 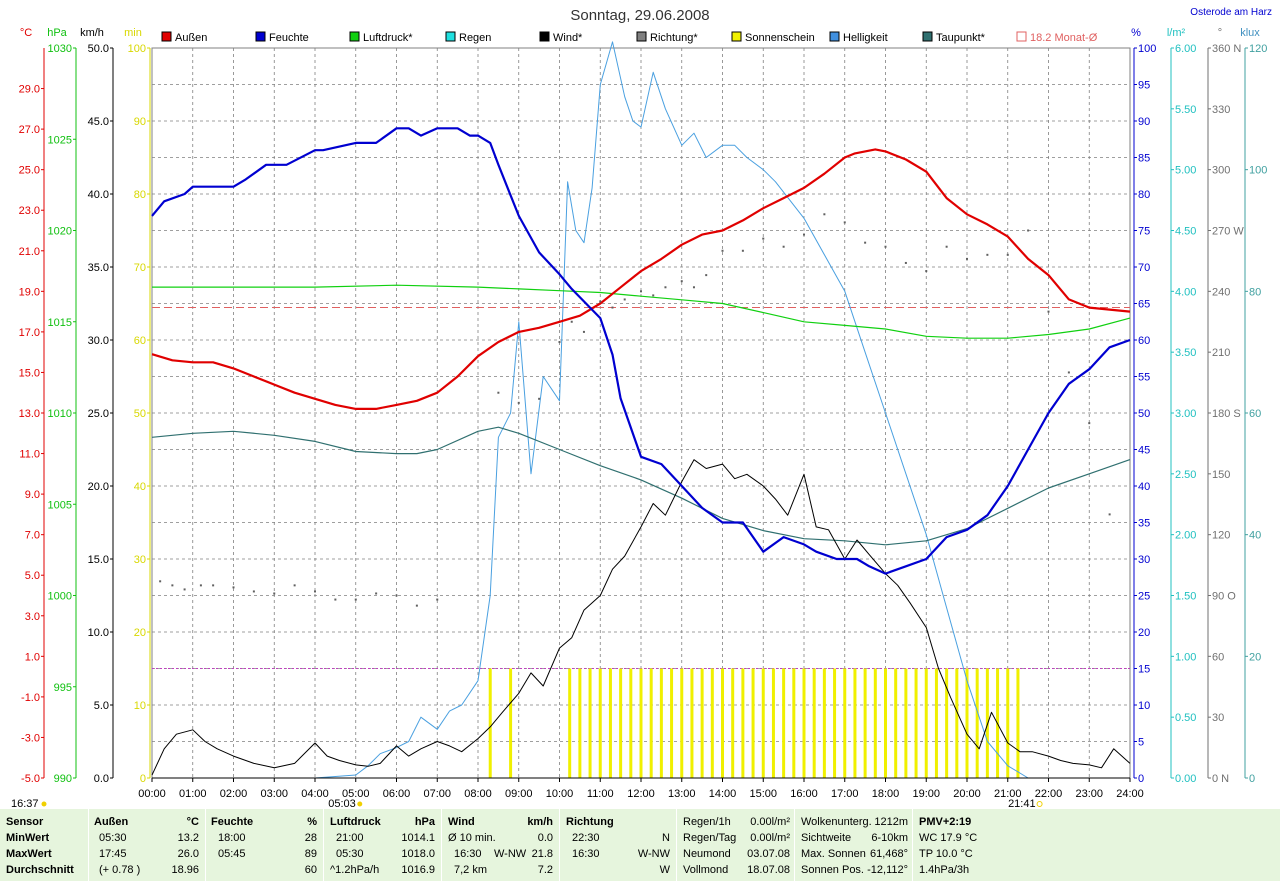 What do you see at coordinates (310, 870) in the screenshot?
I see `footer-feuchte-avg: 60` at bounding box center [310, 870].